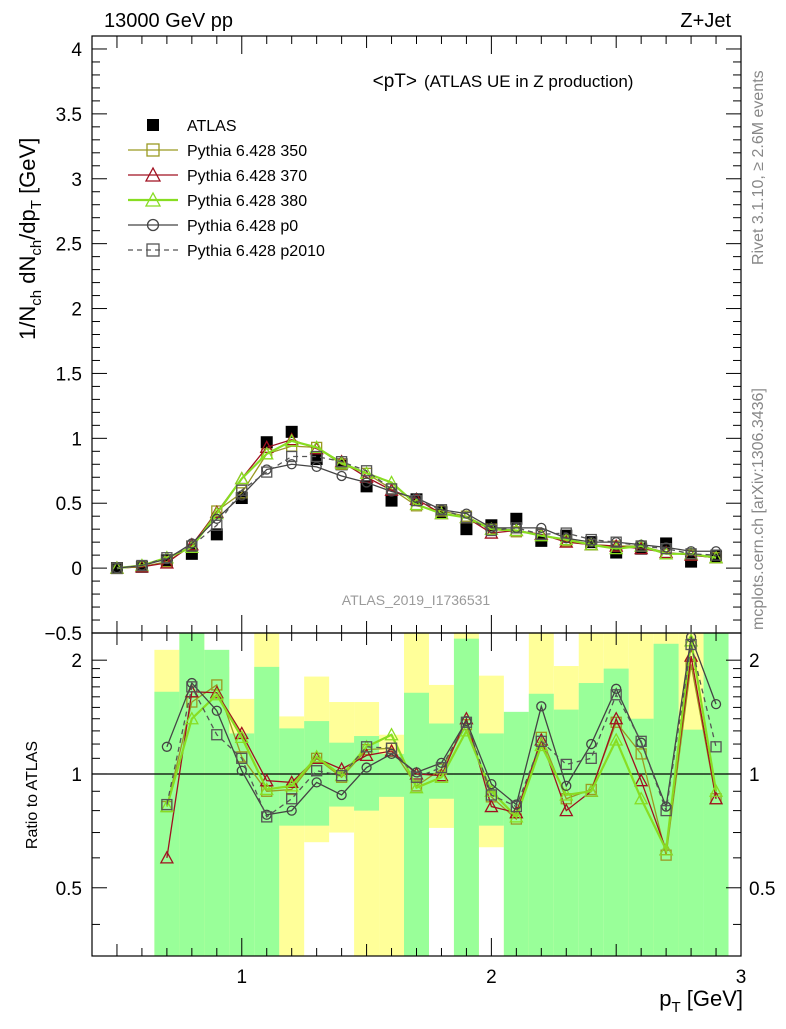 The width and height of the screenshot is (786, 1029). Describe the element at coordinates (242, 226) in the screenshot. I see `legend-entry-4: Pythia 6.428 p0` at that location.